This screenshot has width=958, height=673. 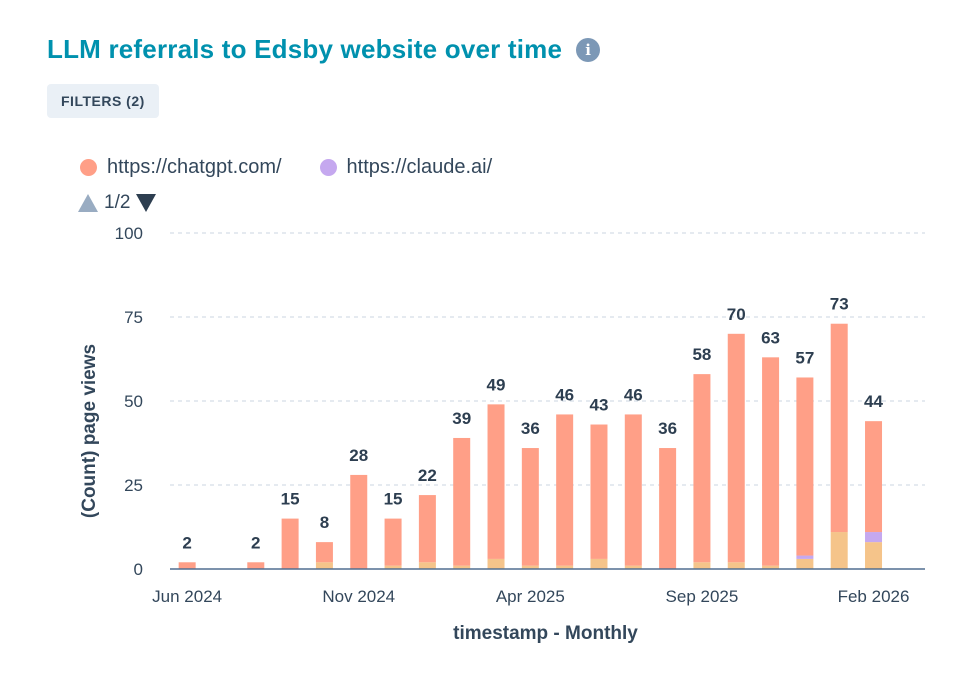 I want to click on legend-item-claude: https://claude.ai/, so click(x=406, y=167).